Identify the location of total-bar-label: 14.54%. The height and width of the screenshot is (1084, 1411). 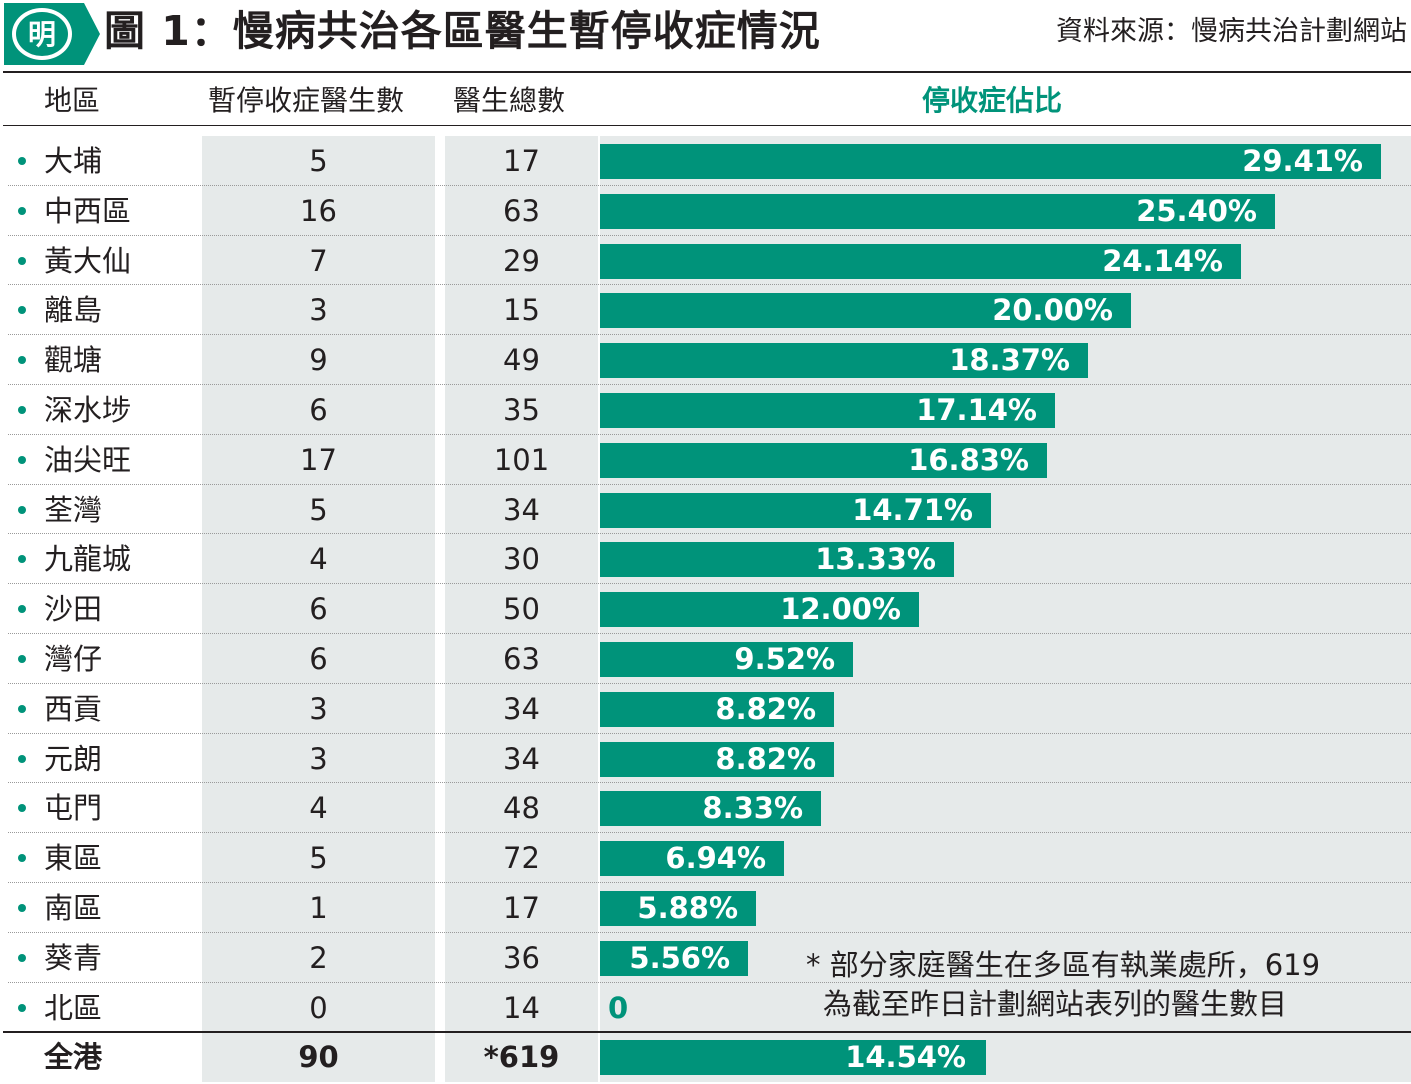
(905, 1057).